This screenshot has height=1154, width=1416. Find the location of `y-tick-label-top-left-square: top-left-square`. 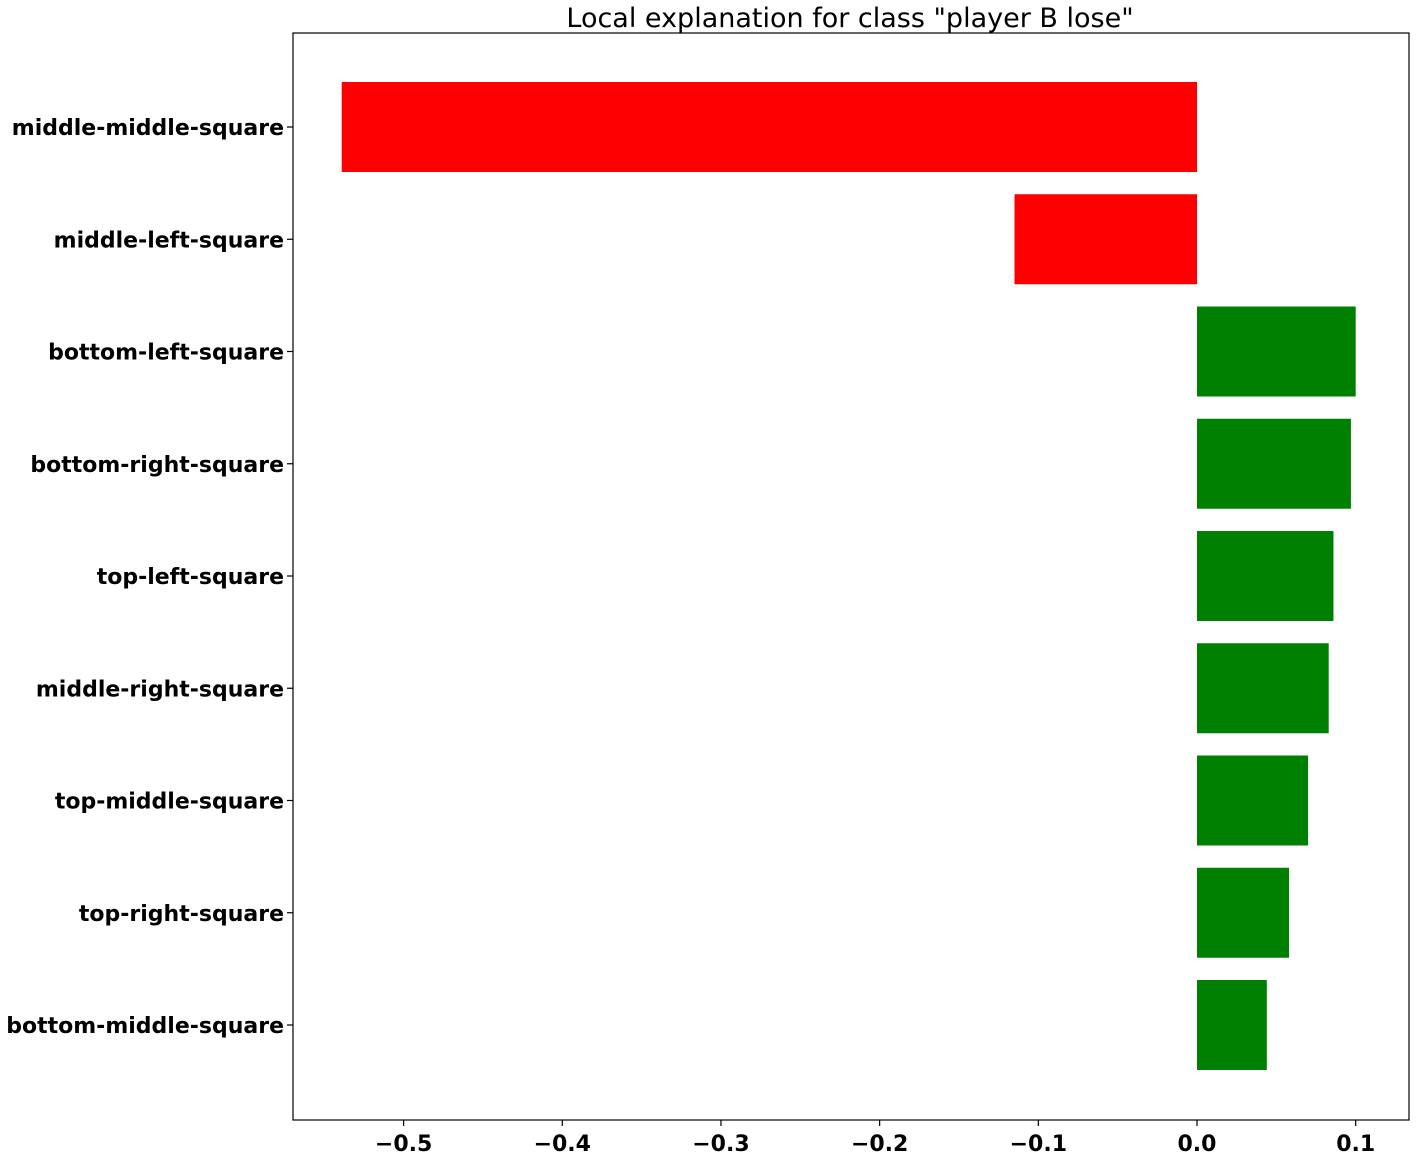

y-tick-label-top-left-square: top-left-square is located at coordinates (190, 577).